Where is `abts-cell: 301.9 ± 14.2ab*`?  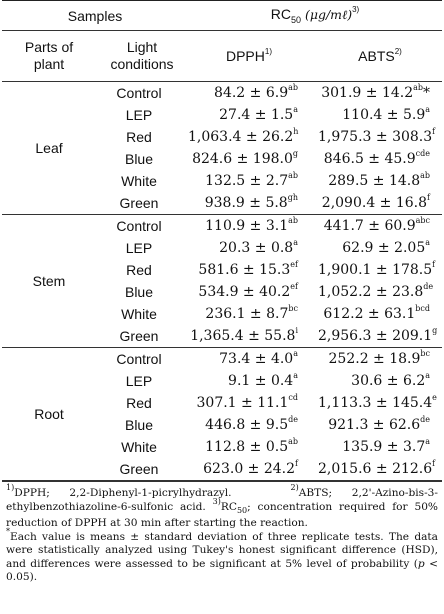 abts-cell: 301.9 ± 14.2ab* is located at coordinates (376, 92).